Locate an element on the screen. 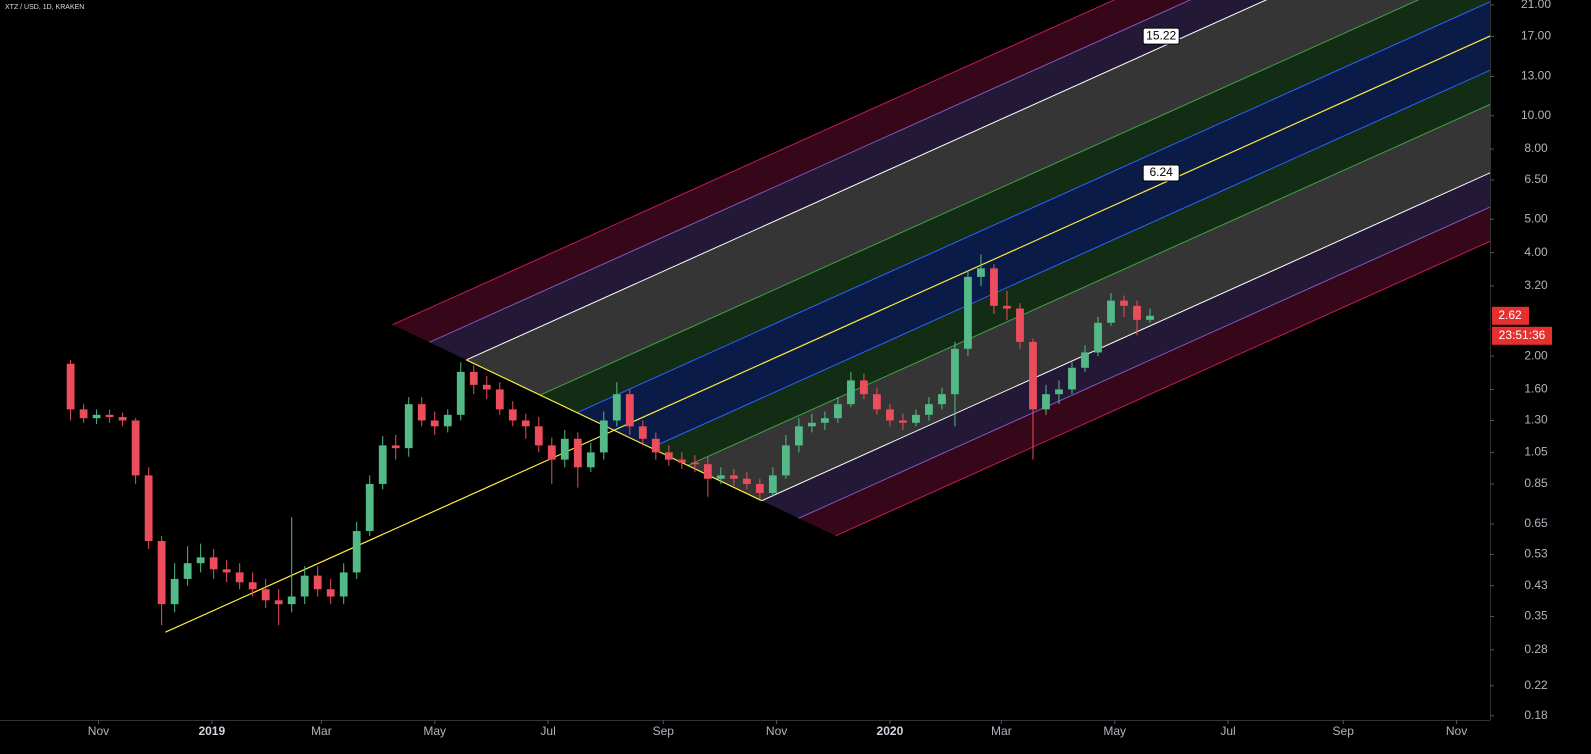  x-tick-label: 2020 is located at coordinates (890, 731).